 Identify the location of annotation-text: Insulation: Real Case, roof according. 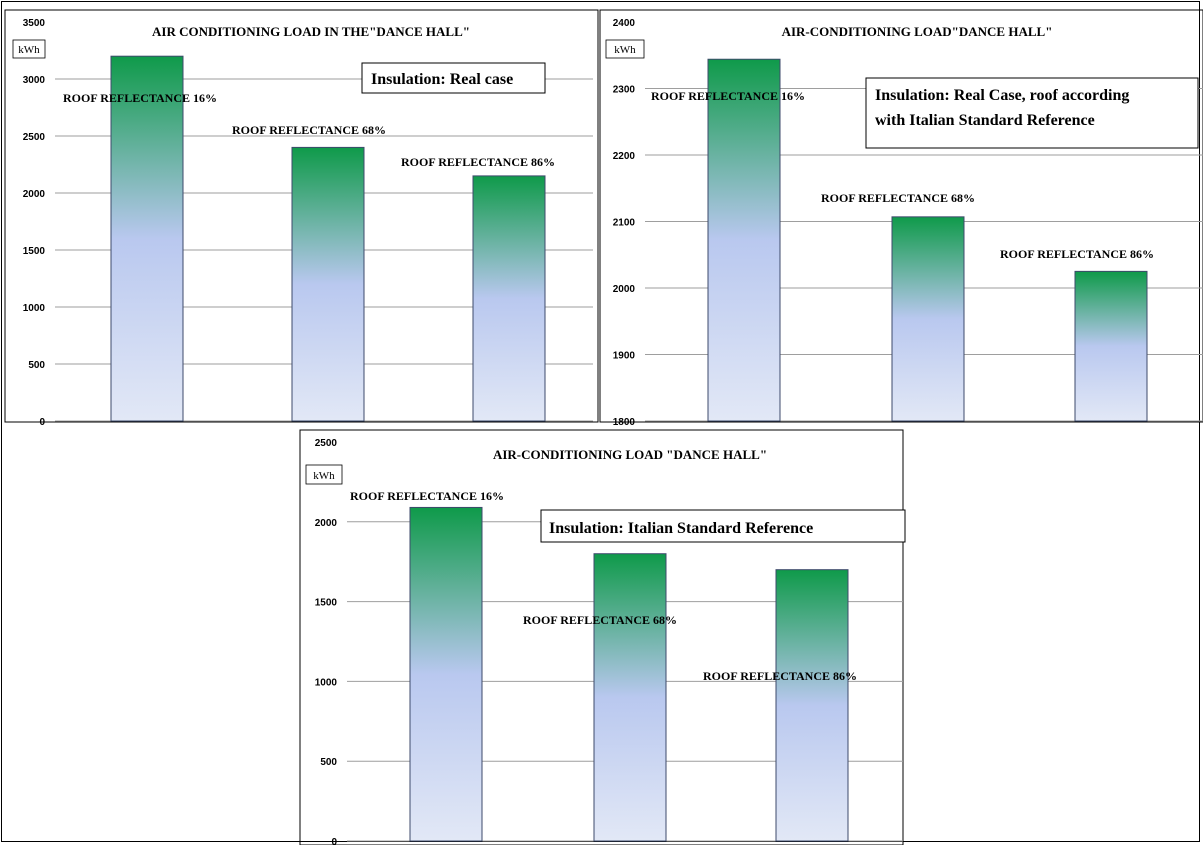
(1002, 95).